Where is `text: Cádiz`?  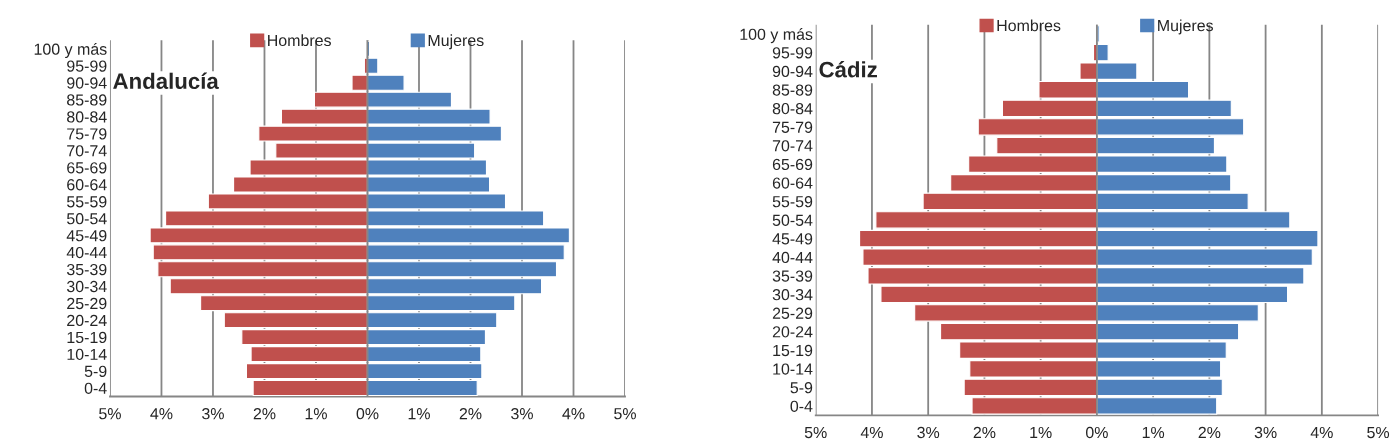
text: Cádiz is located at coordinates (848, 69).